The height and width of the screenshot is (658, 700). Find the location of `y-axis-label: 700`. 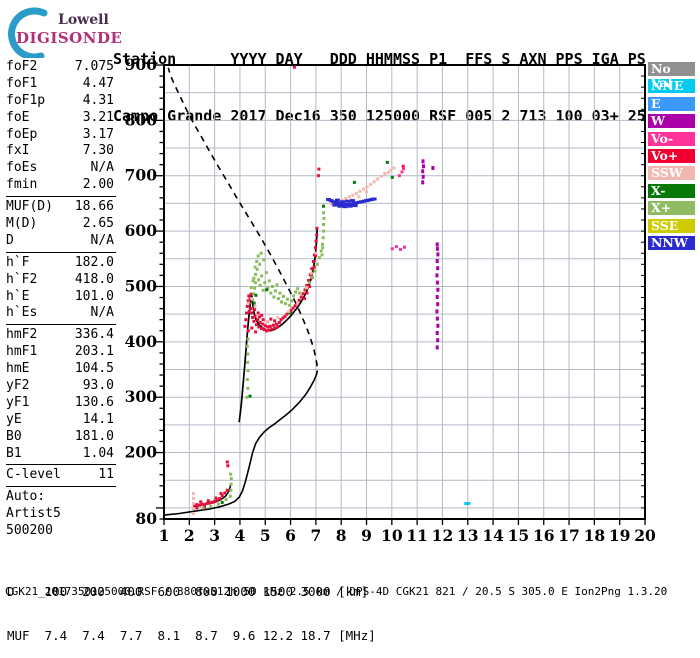

y-axis-label: 700 is located at coordinates (141, 175).